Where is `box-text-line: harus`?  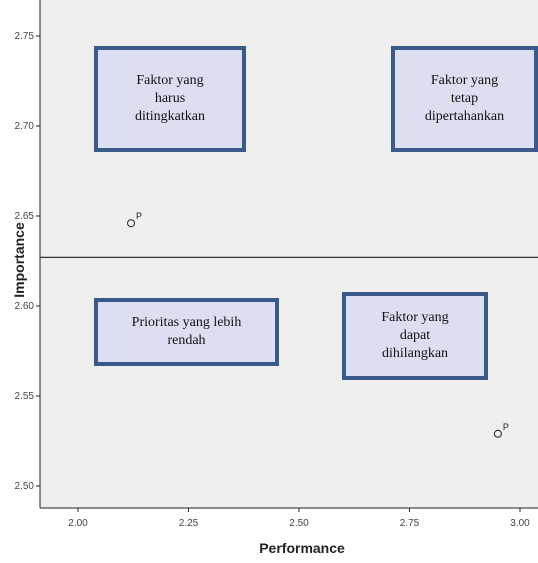 box-text-line: harus is located at coordinates (170, 98).